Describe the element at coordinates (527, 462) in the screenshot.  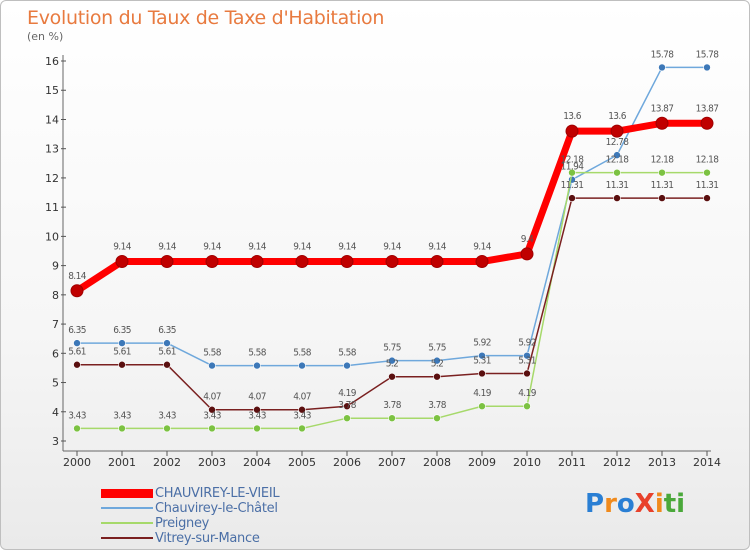
I see `x-tick-label: 2010` at that location.